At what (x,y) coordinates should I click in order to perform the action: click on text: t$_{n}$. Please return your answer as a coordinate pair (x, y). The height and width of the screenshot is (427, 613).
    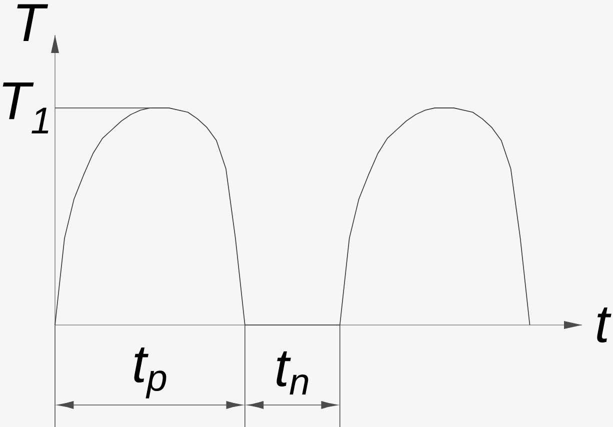
    Looking at the image, I should click on (292, 373).